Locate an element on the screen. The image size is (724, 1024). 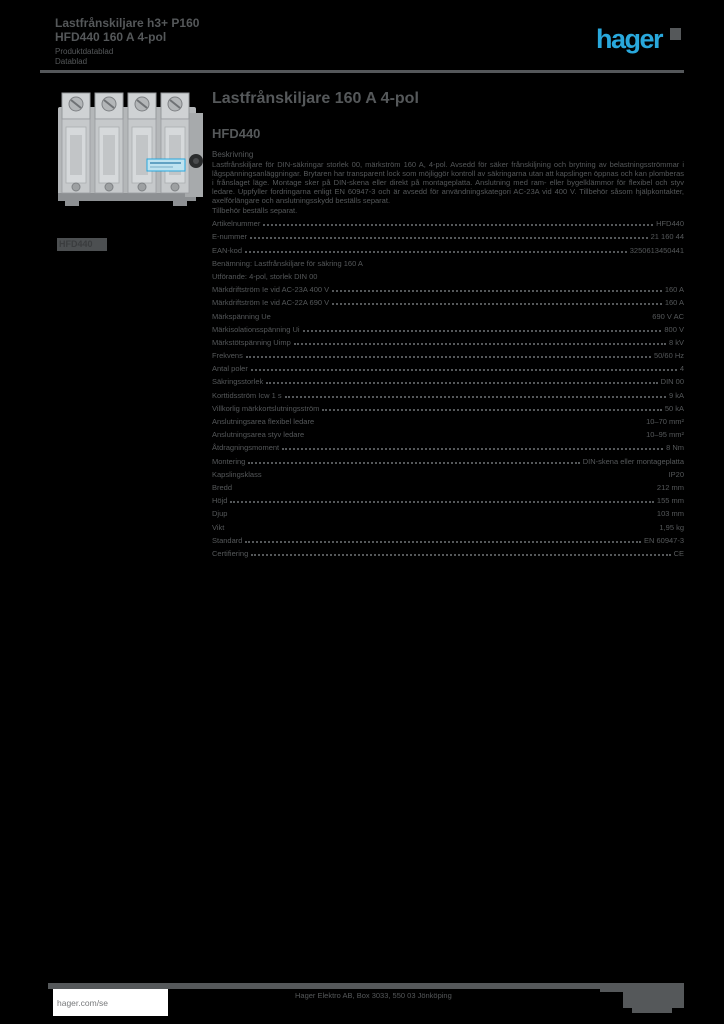
header-title-line2: HFD440 160 A 4-pol is located at coordinates (111, 37).